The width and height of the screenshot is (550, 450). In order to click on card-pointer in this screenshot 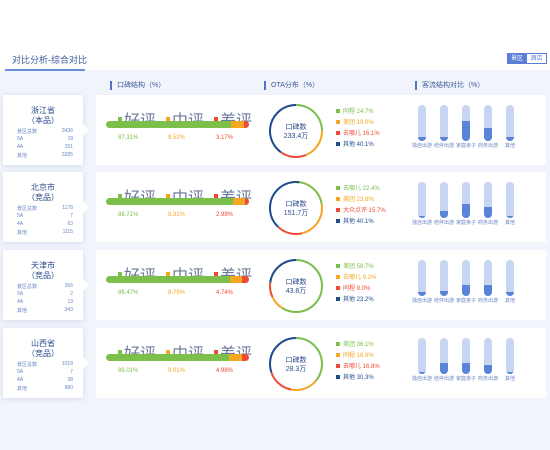, I will do `click(86, 363)`.